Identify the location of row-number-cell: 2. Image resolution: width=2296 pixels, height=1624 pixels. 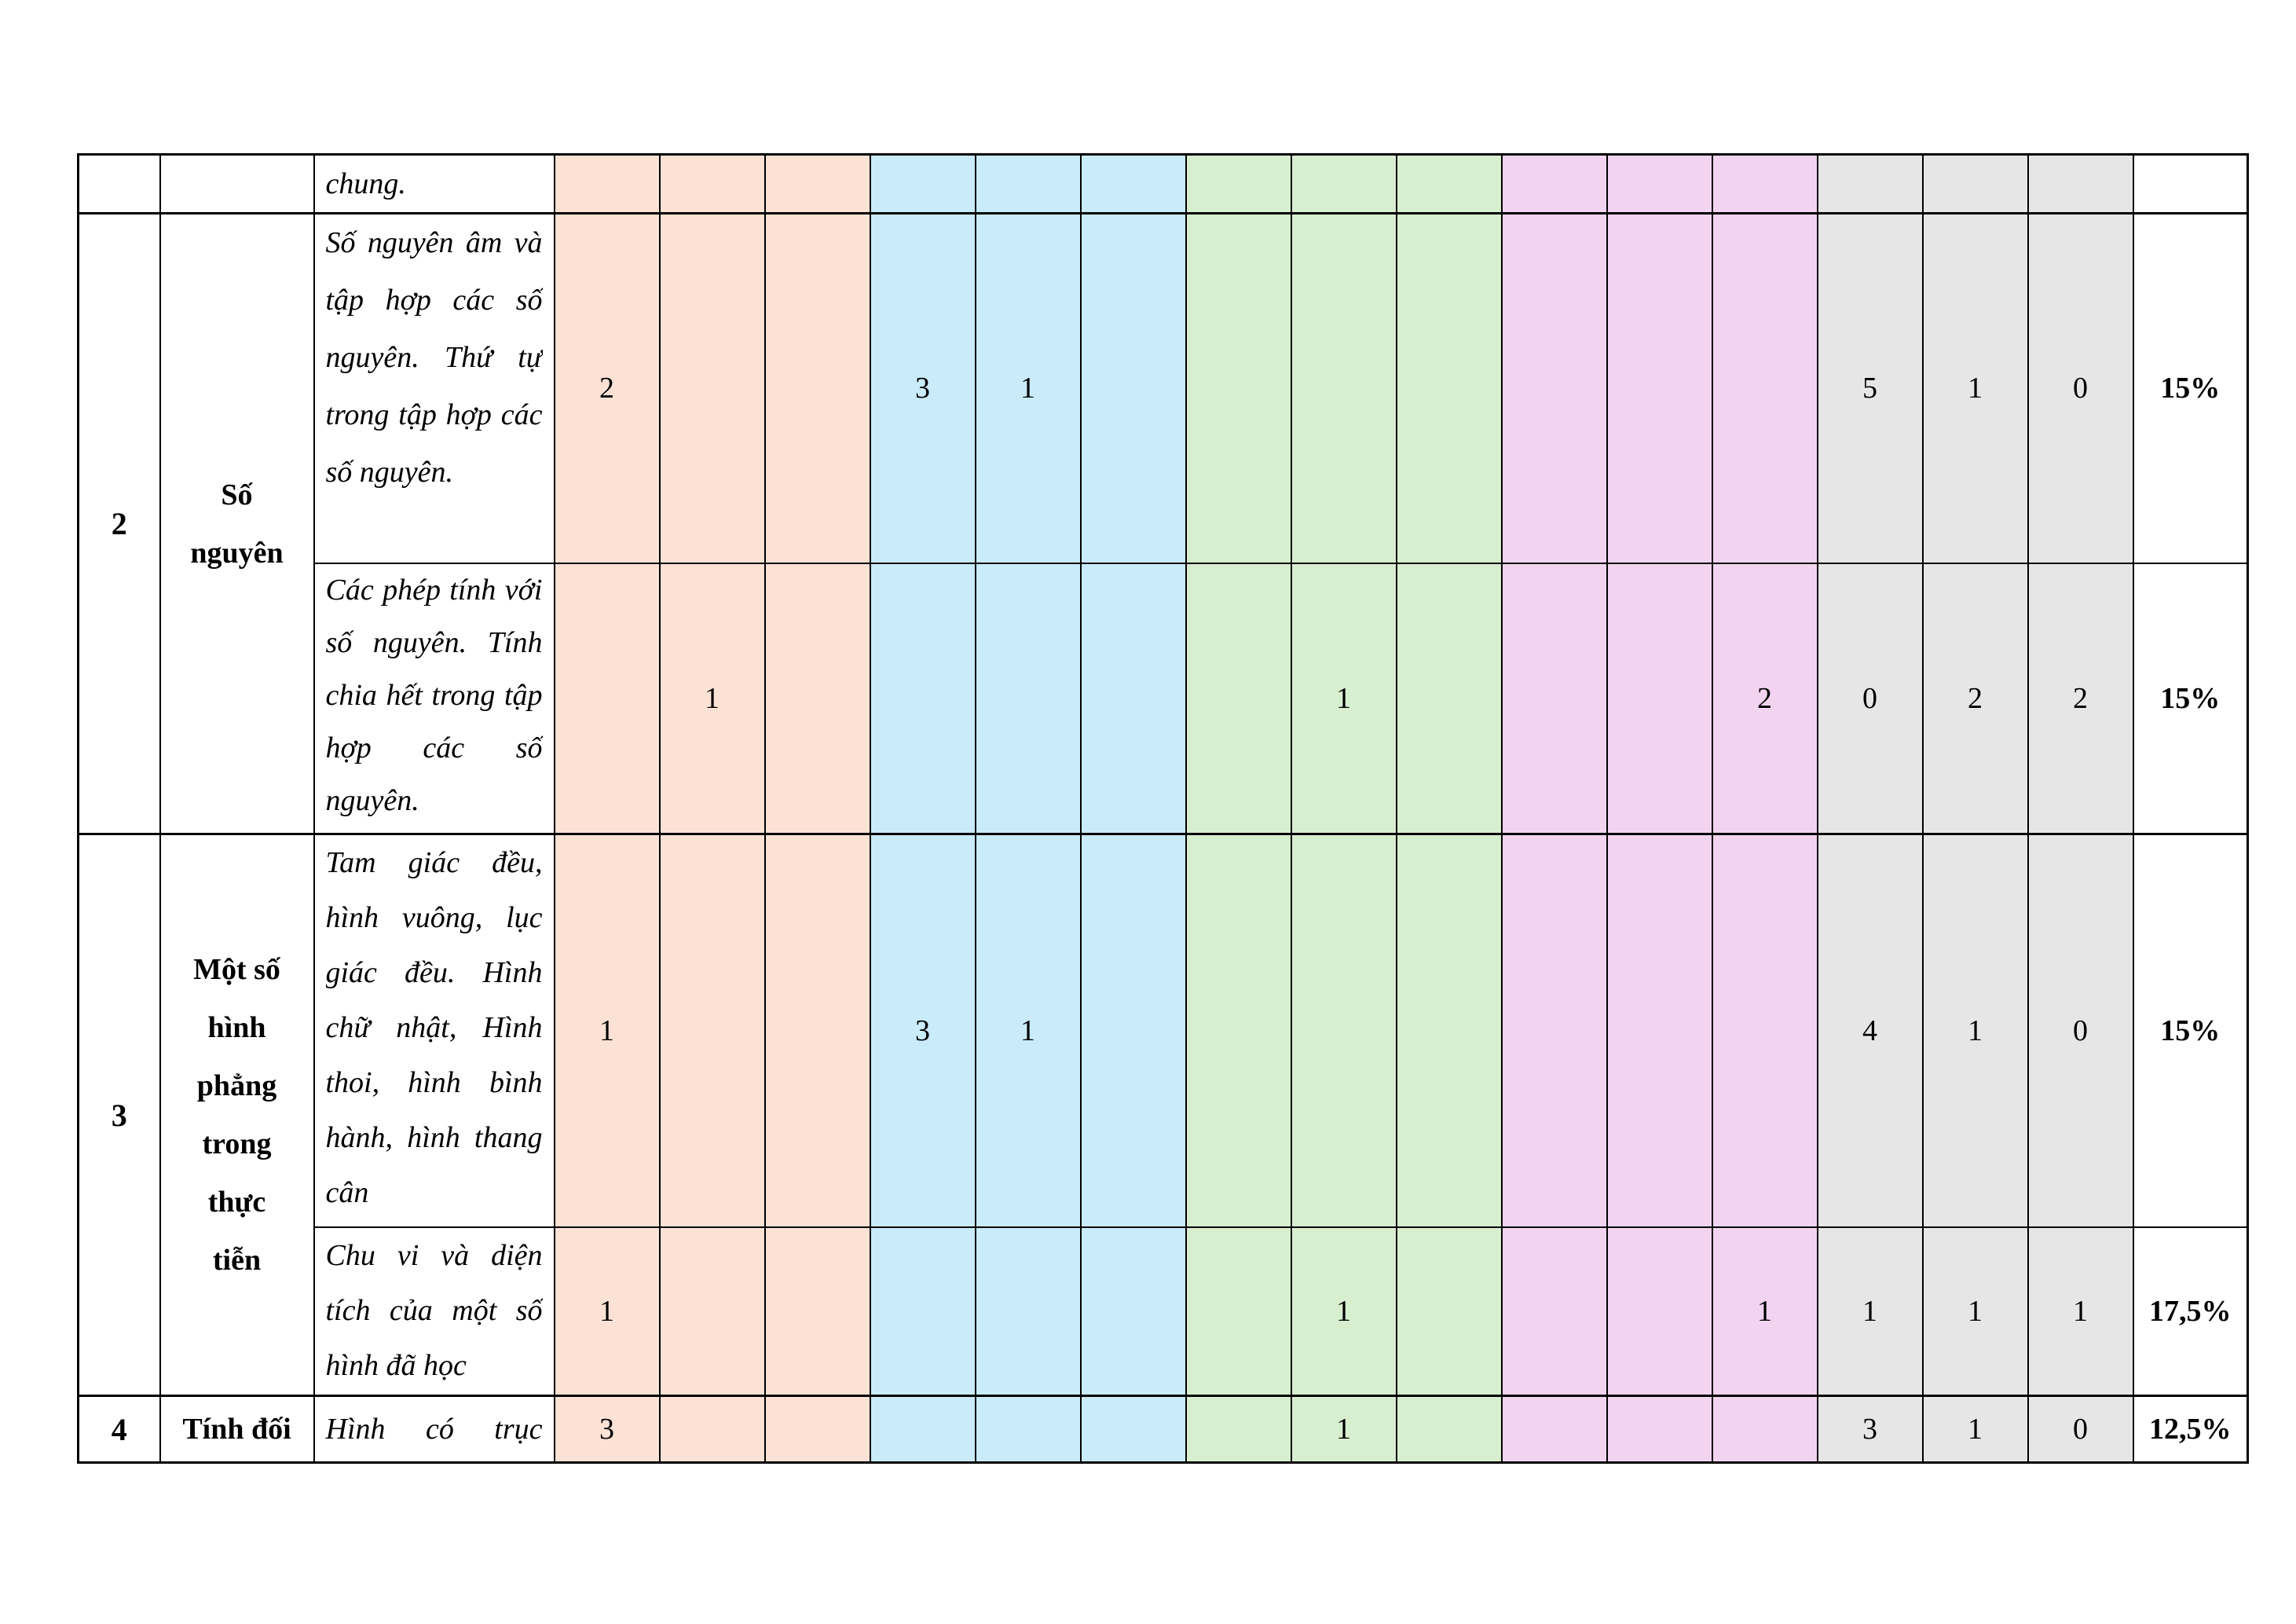
(119, 523).